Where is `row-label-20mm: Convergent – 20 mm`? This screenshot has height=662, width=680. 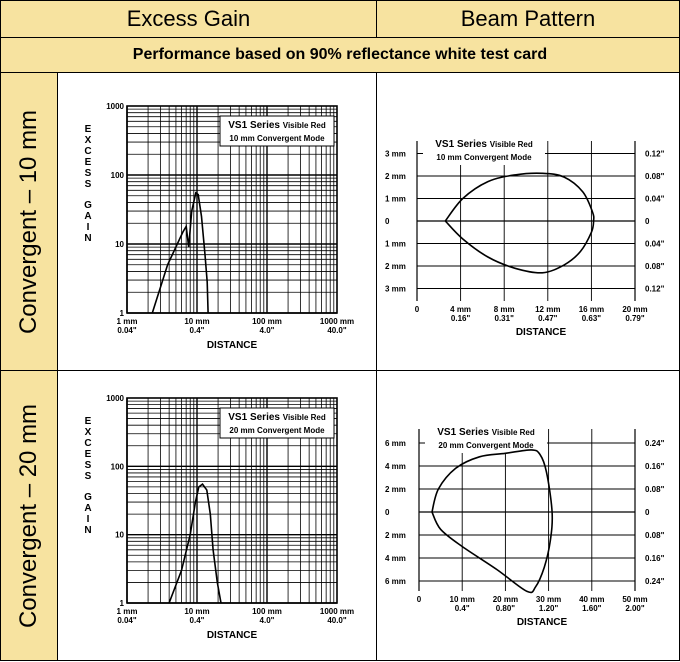 row-label-20mm: Convergent – 20 mm is located at coordinates (29, 515).